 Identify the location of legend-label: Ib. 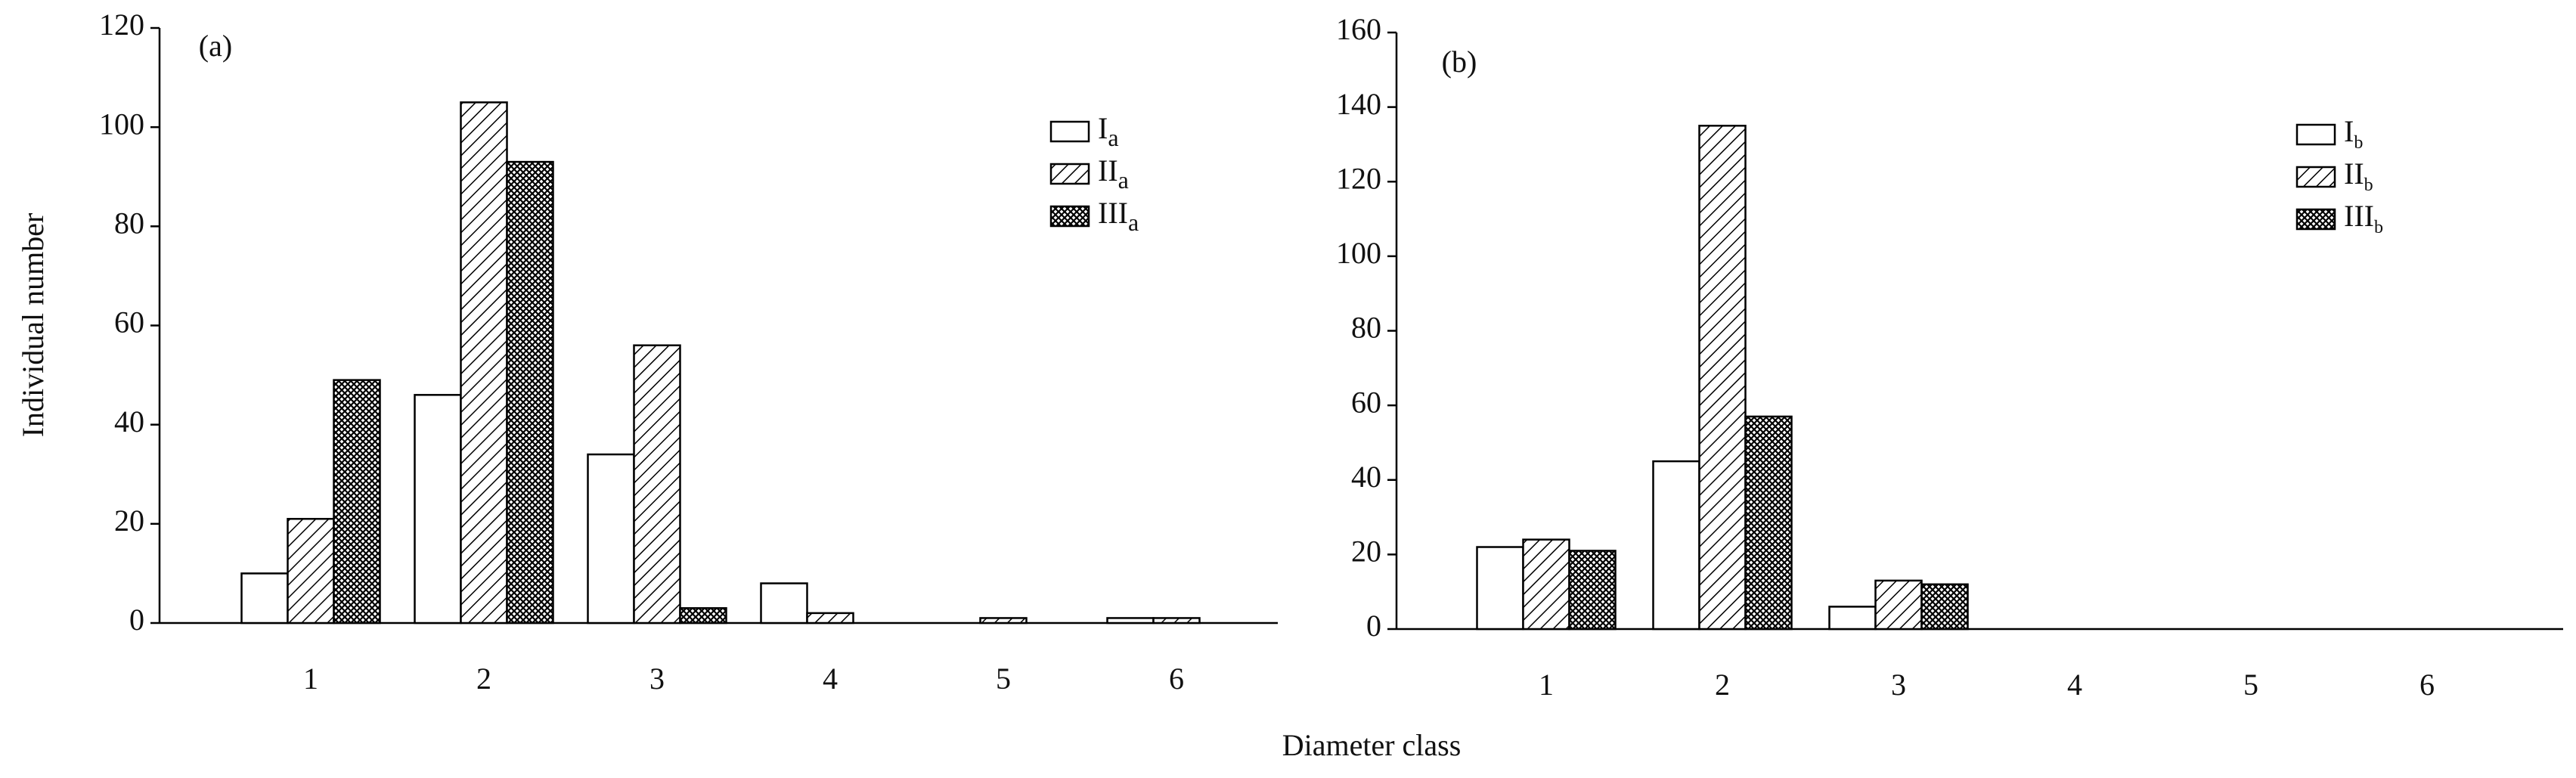
(2353, 133).